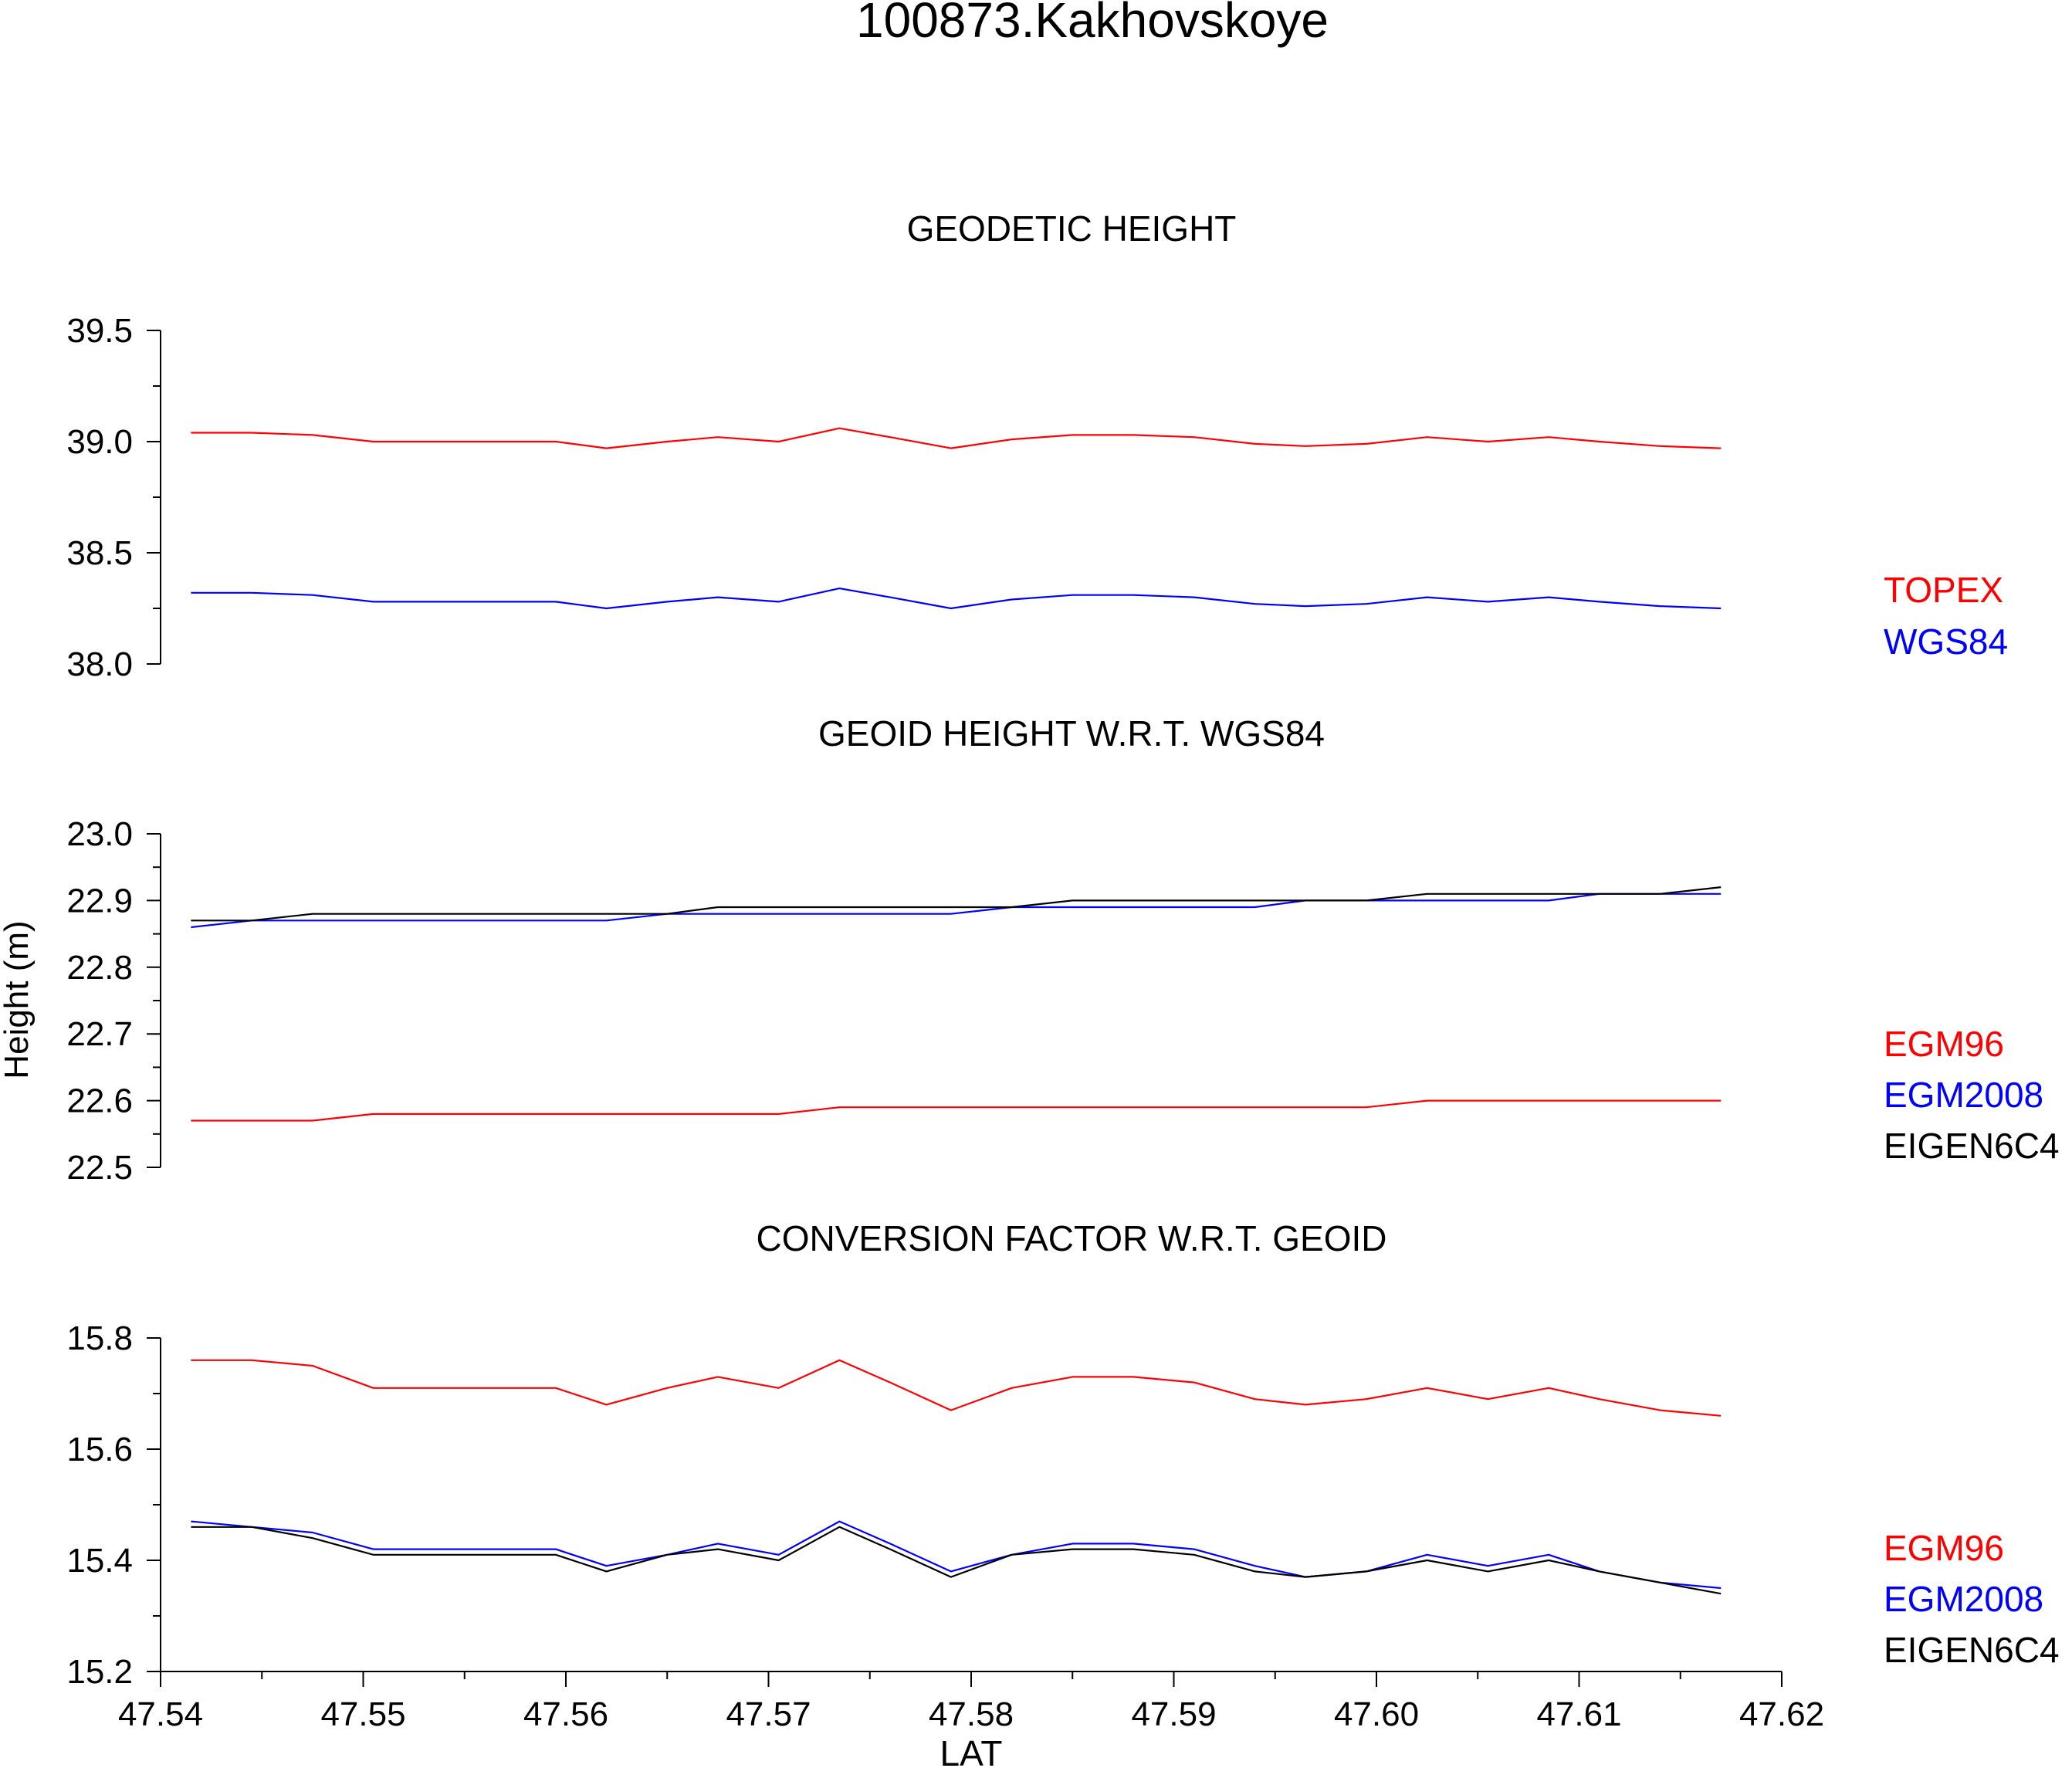 The width and height of the screenshot is (2072, 1768). I want to click on y-tick-label: 38.0, so click(99, 664).